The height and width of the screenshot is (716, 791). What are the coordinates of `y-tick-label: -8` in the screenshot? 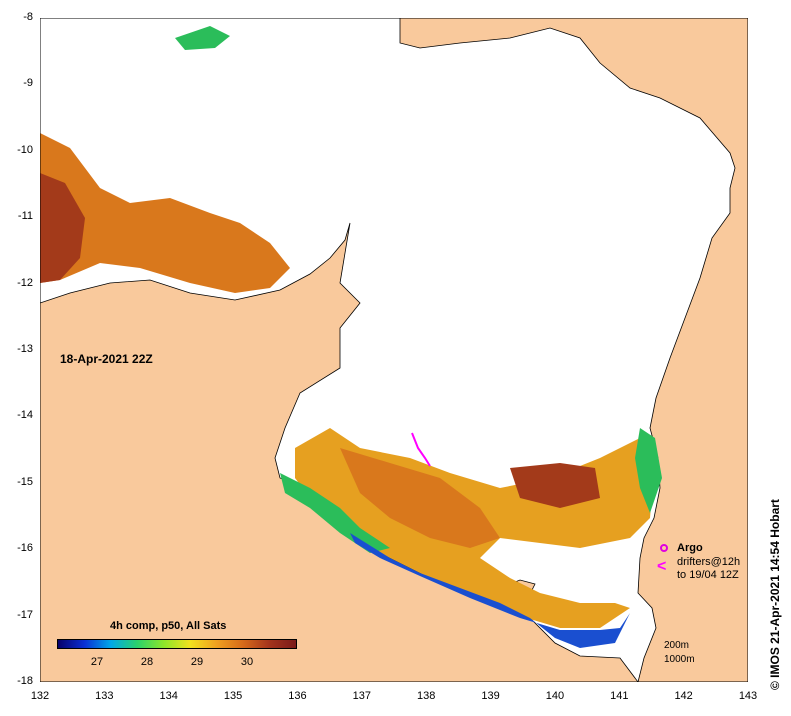 It's located at (28, 17).